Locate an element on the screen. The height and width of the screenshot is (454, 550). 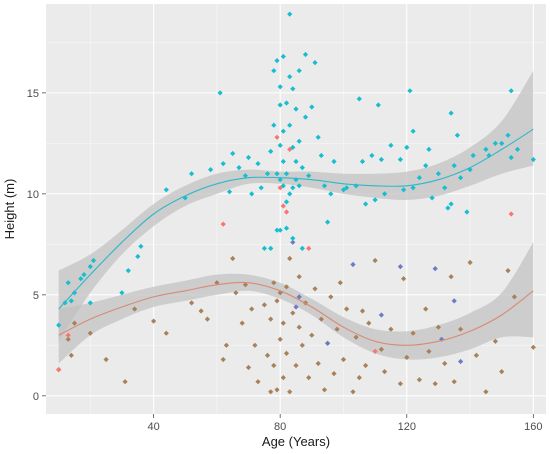
x-tick-label: 160 is located at coordinates (533, 427).